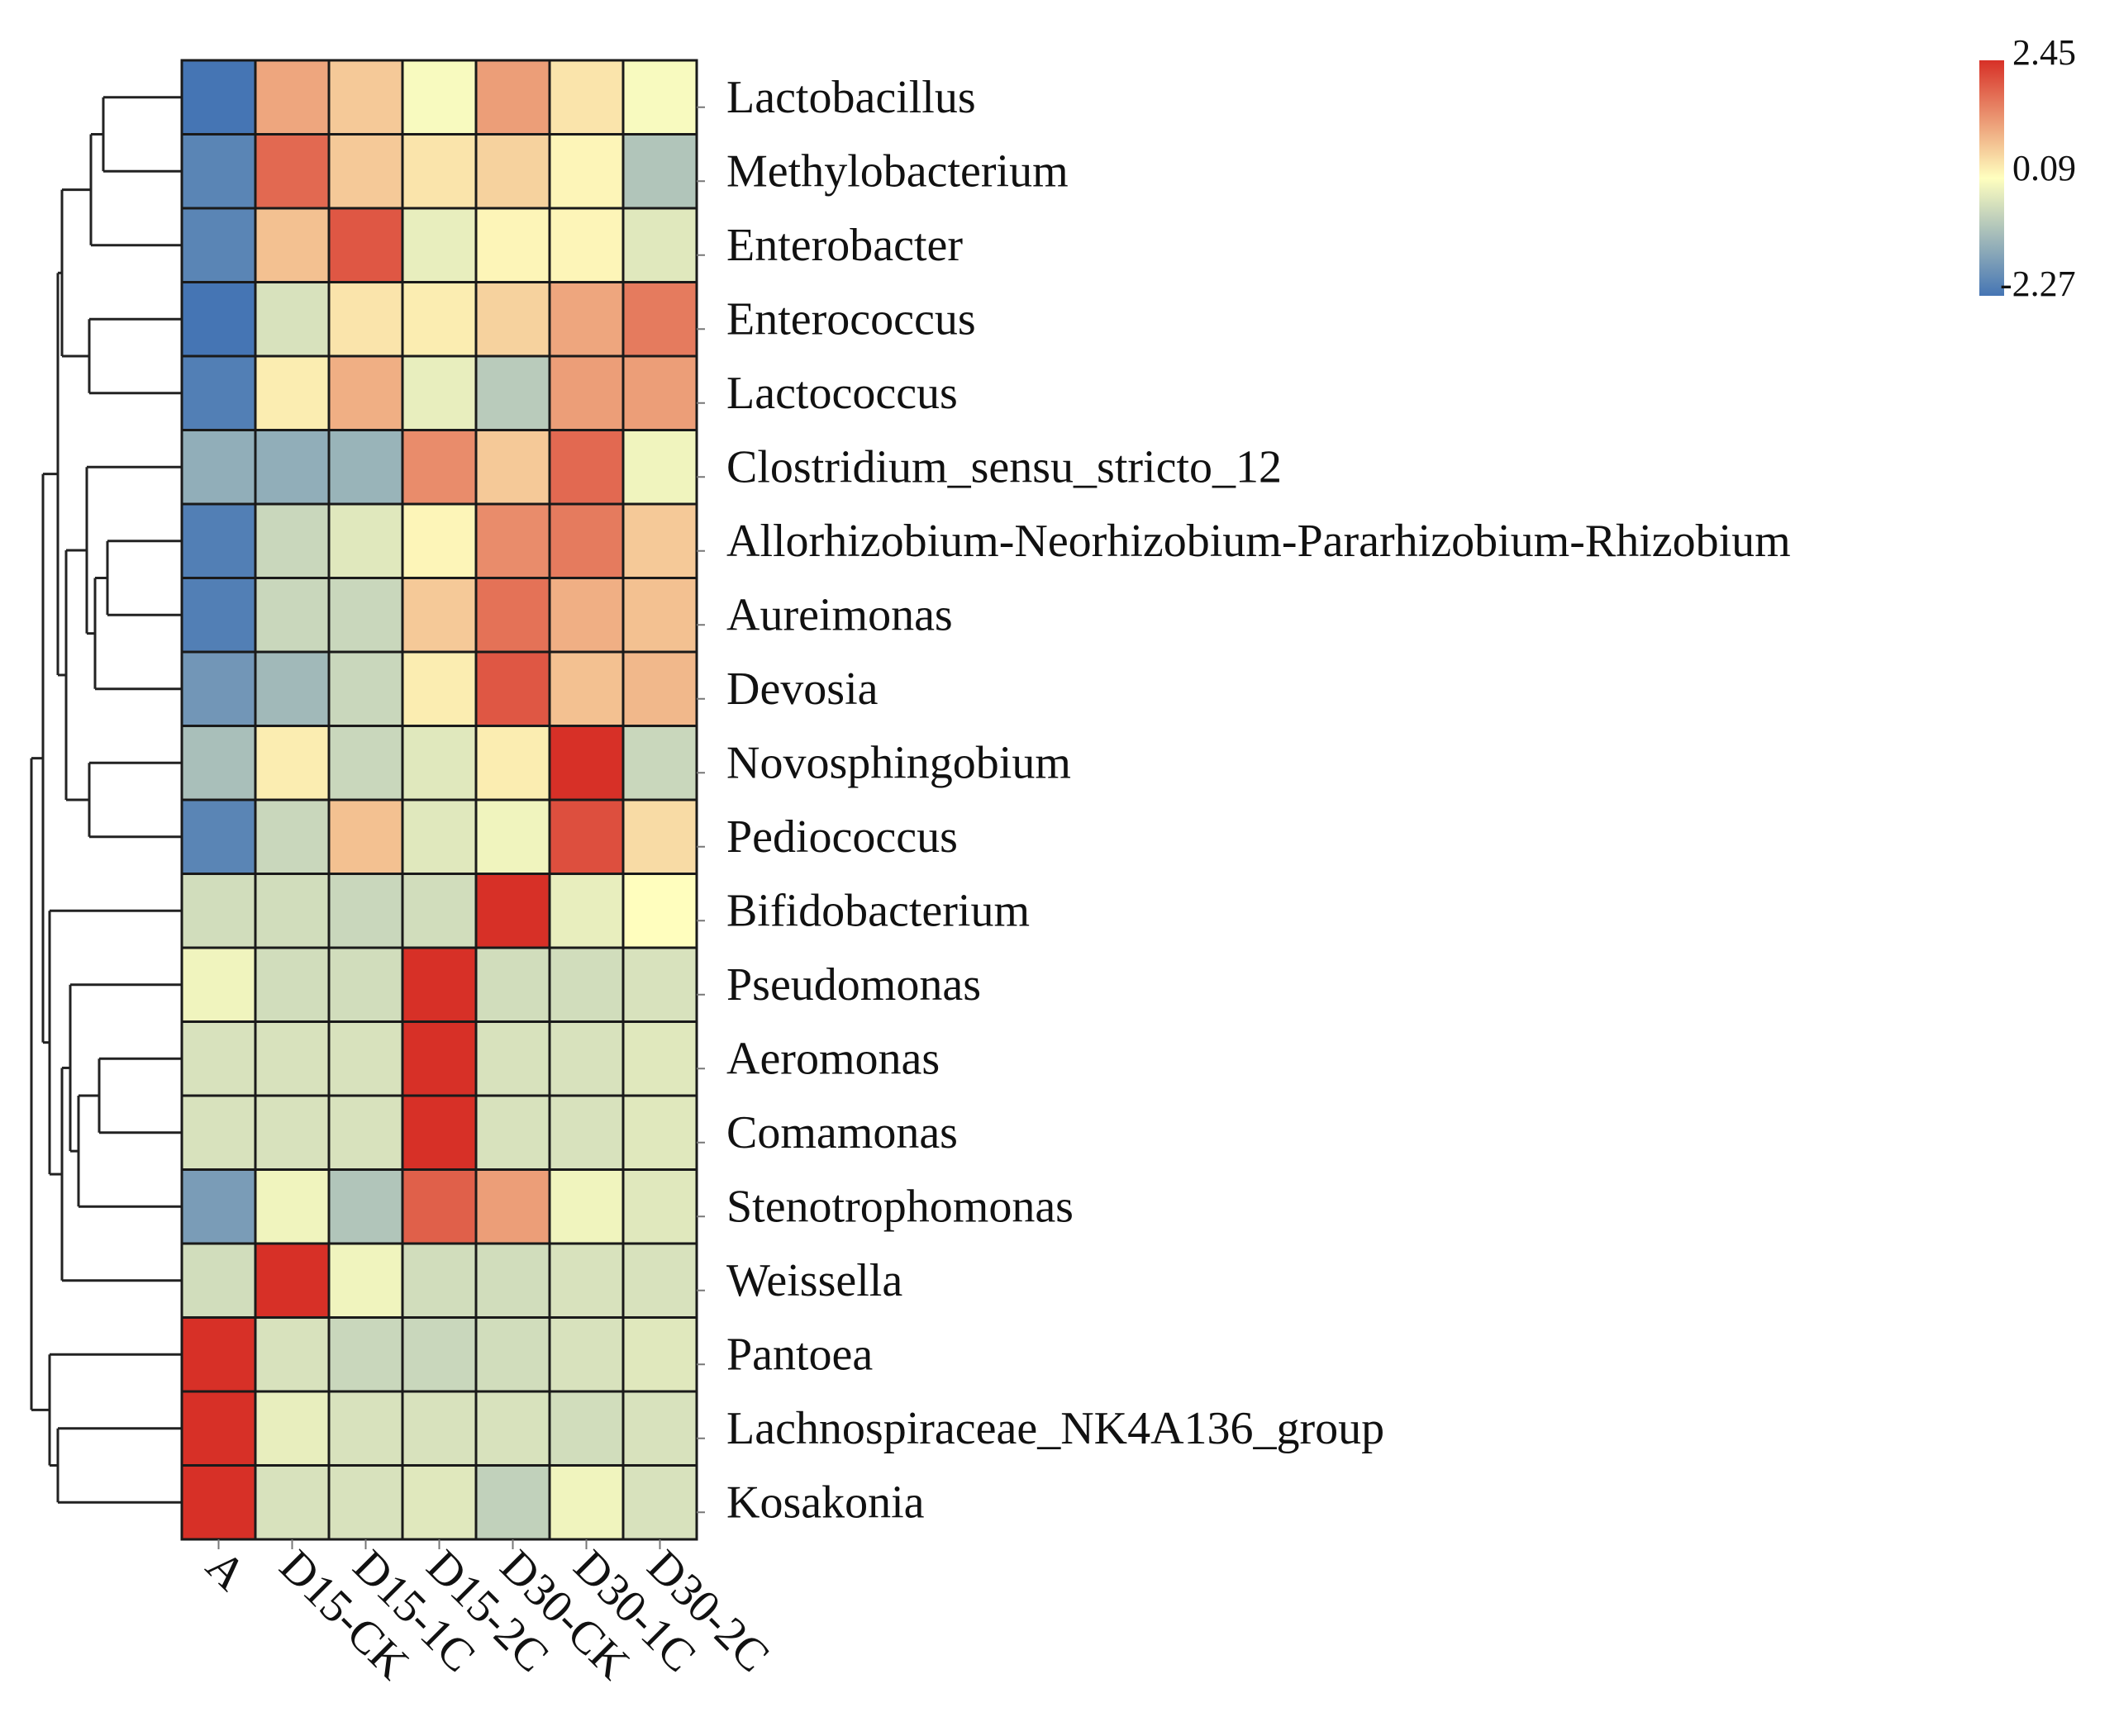  What do you see at coordinates (839, 615) in the screenshot?
I see `row-label: Aureimonas` at bounding box center [839, 615].